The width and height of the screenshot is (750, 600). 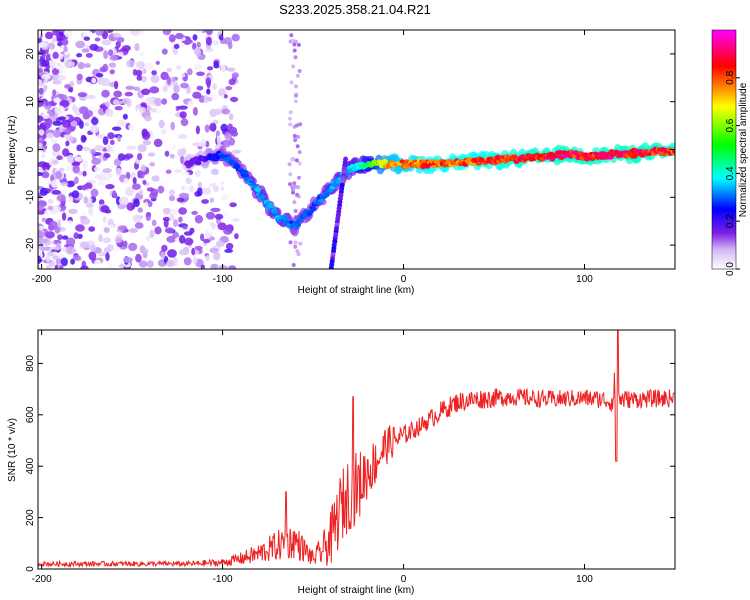 What do you see at coordinates (584, 579) in the screenshot?
I see `x-tick-label: 100` at bounding box center [584, 579].